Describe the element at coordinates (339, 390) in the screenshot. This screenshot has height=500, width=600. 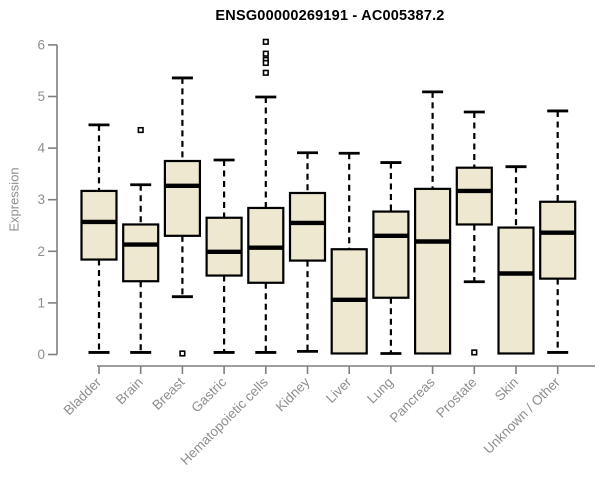
I see `x-axis-category-label: Liver` at that location.